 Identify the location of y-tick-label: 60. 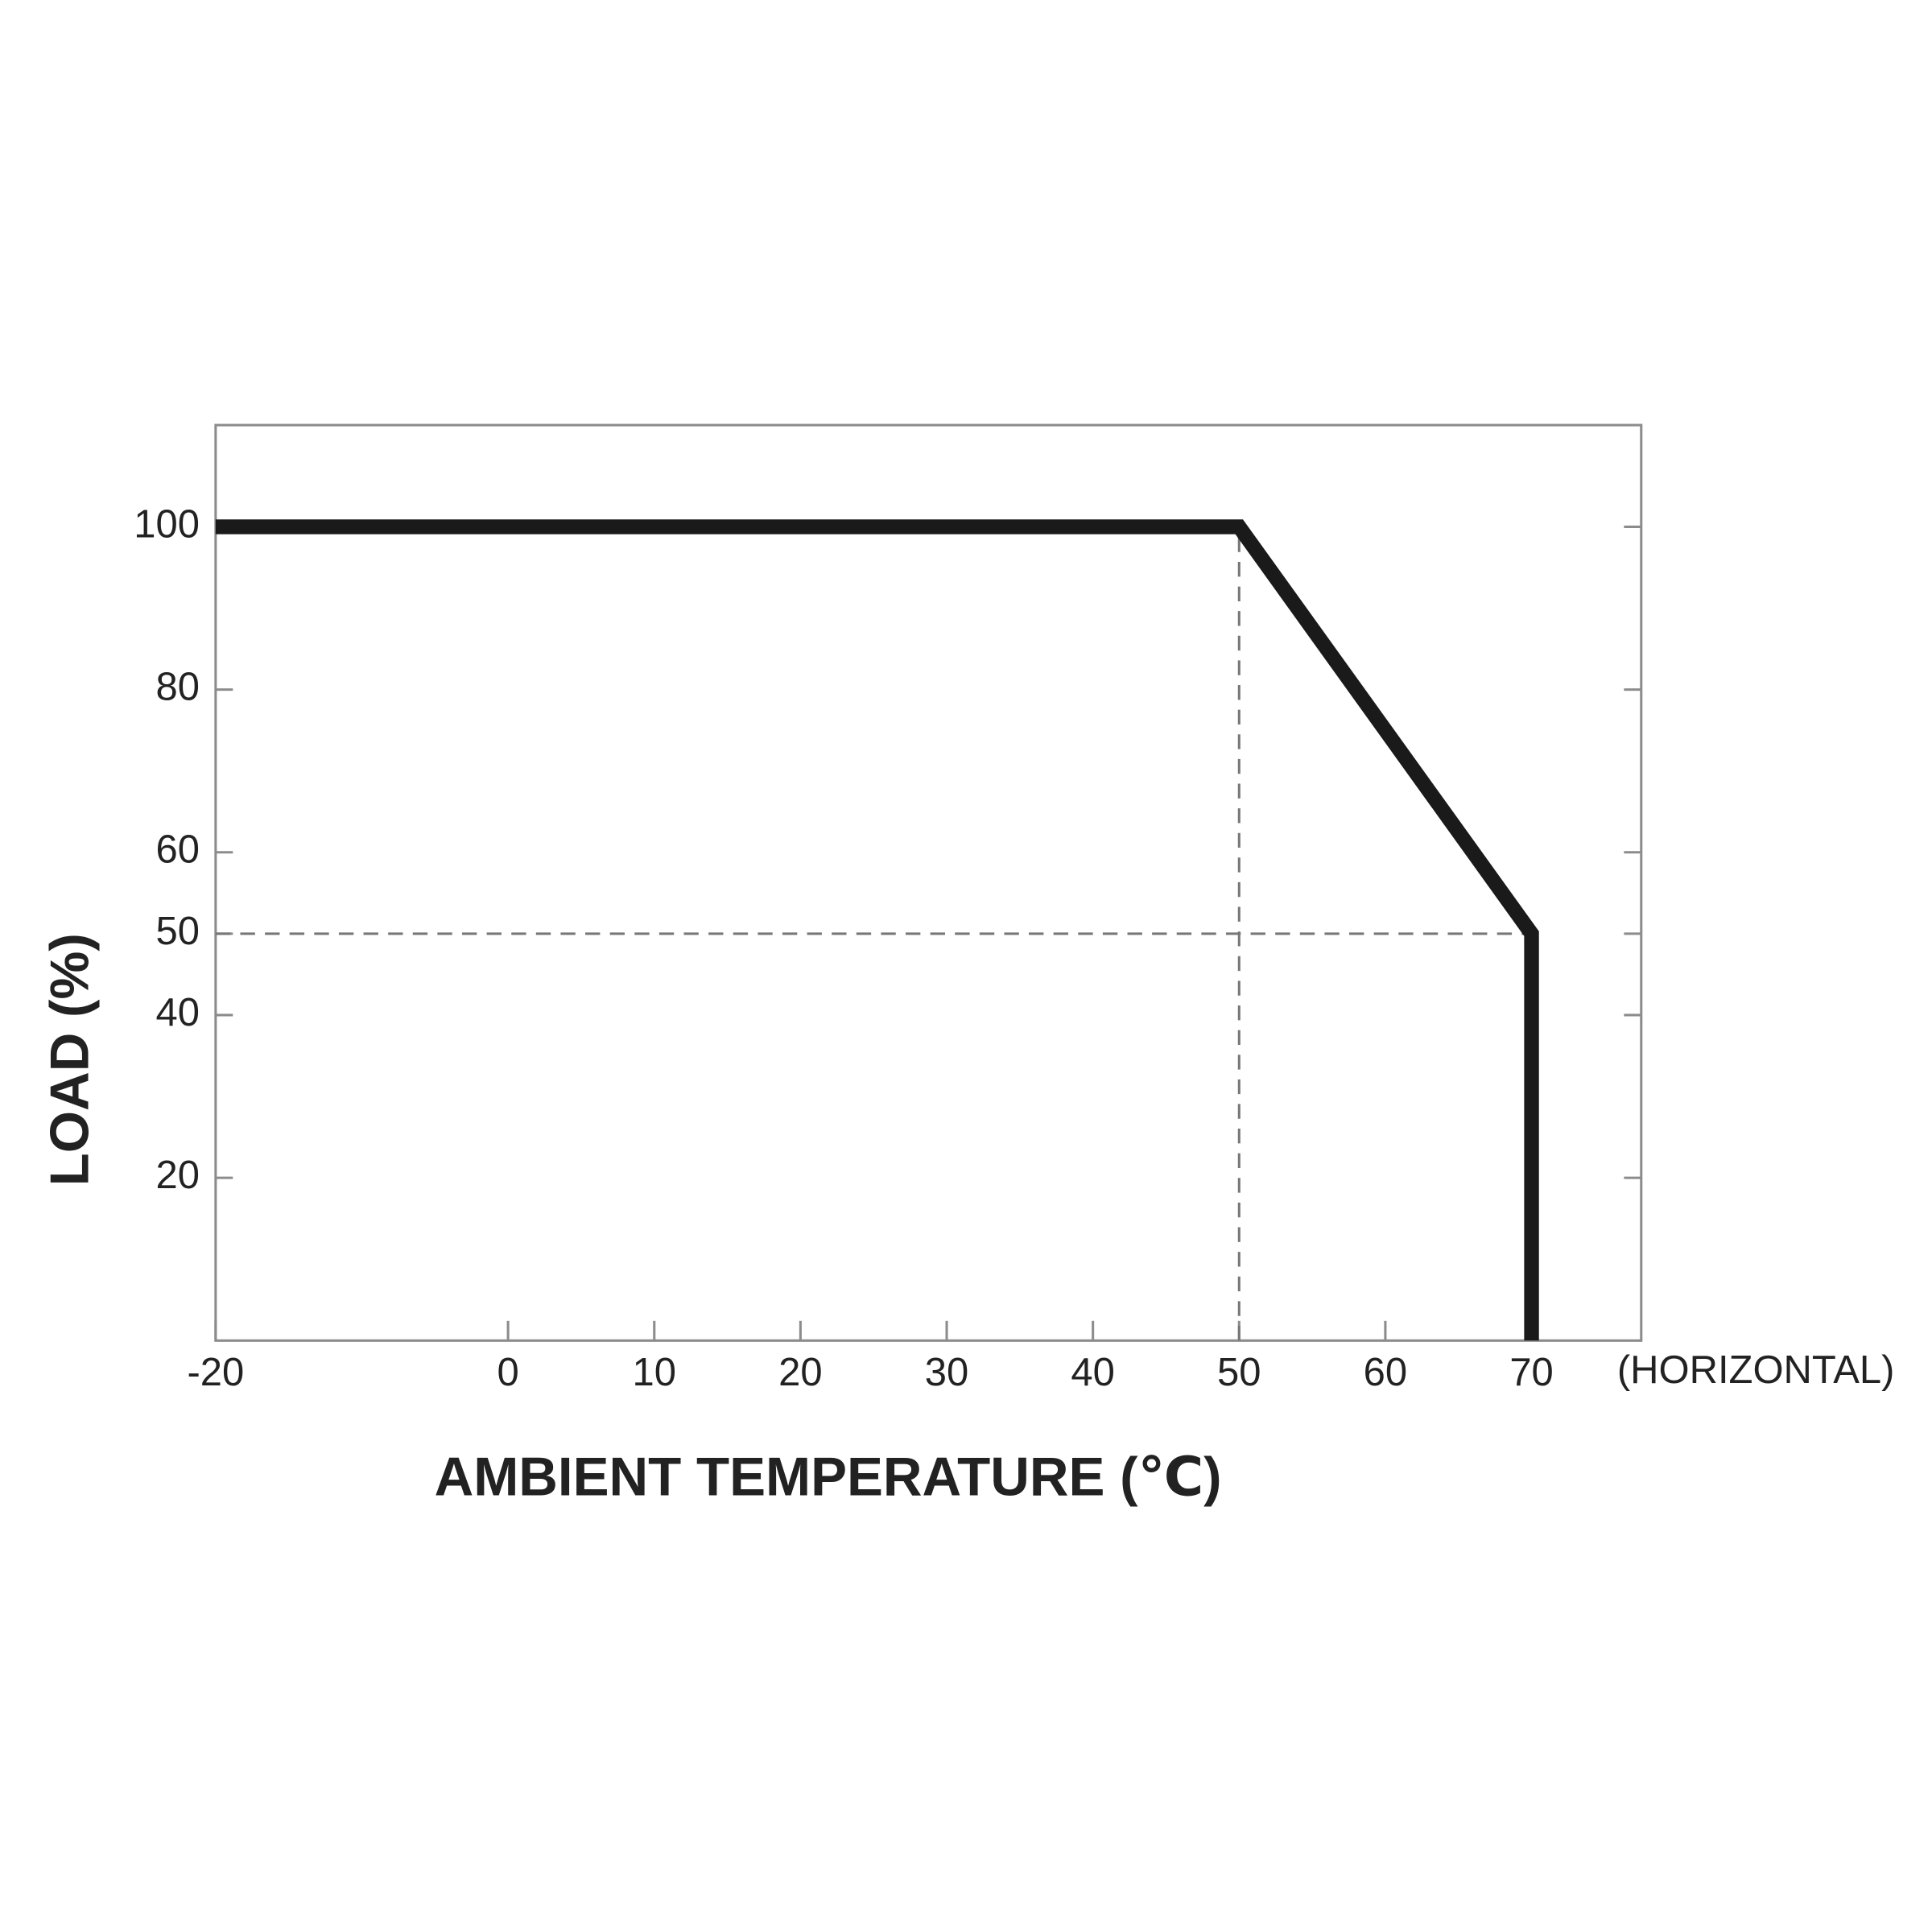
(177, 850).